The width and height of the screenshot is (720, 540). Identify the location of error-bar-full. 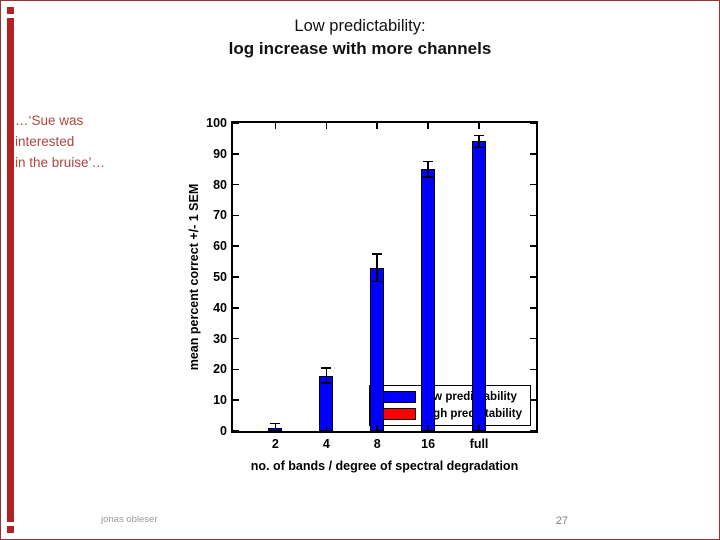
(479, 141).